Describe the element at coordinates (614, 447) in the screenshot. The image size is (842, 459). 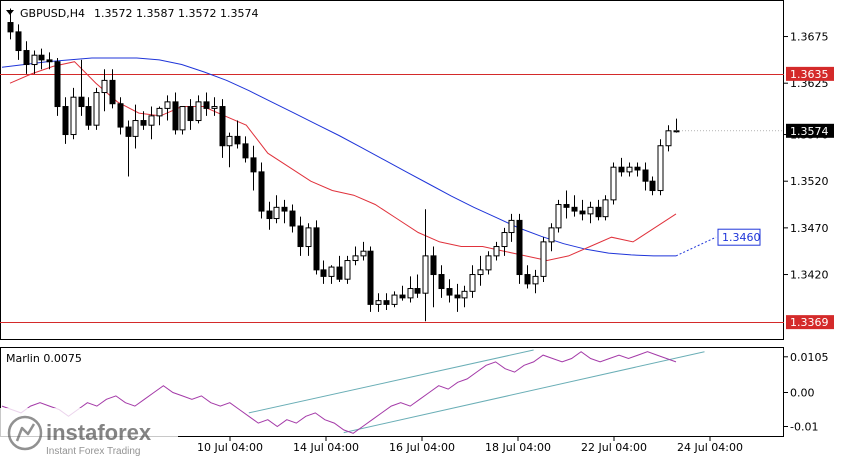
I see `time-tick-label: 22 Jul 04:00` at that location.